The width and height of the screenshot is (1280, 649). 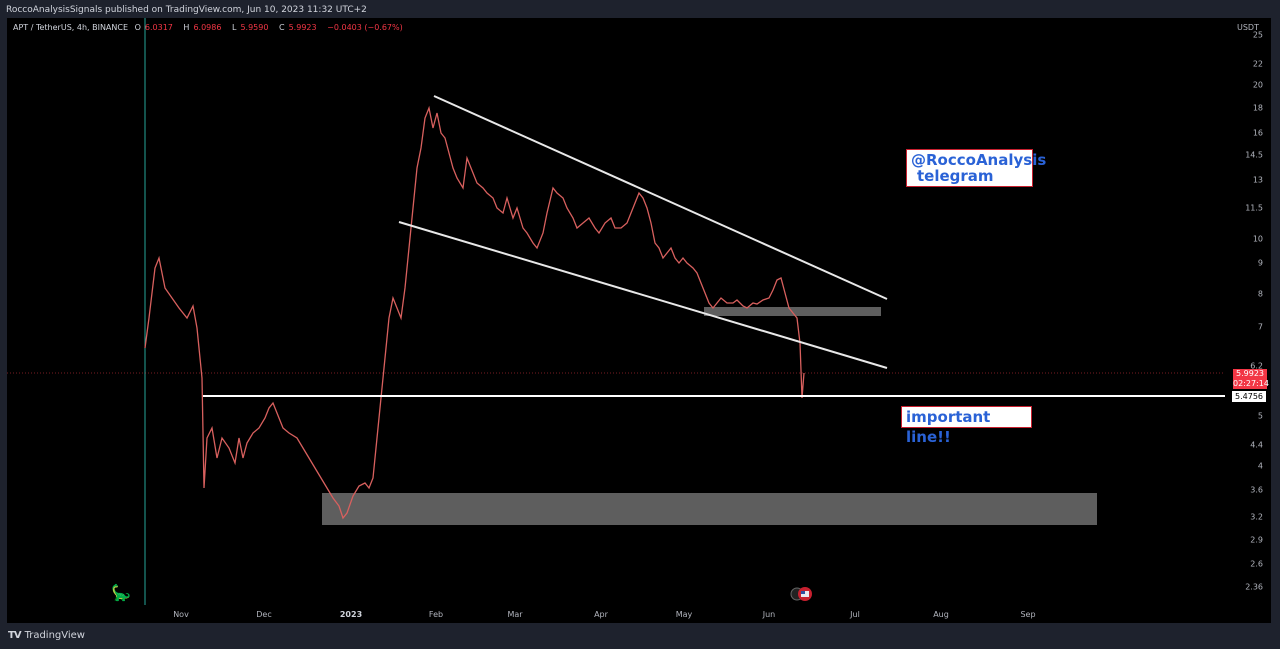 I want to click on bar-countdown: 02:27:14, so click(x=1251, y=383).